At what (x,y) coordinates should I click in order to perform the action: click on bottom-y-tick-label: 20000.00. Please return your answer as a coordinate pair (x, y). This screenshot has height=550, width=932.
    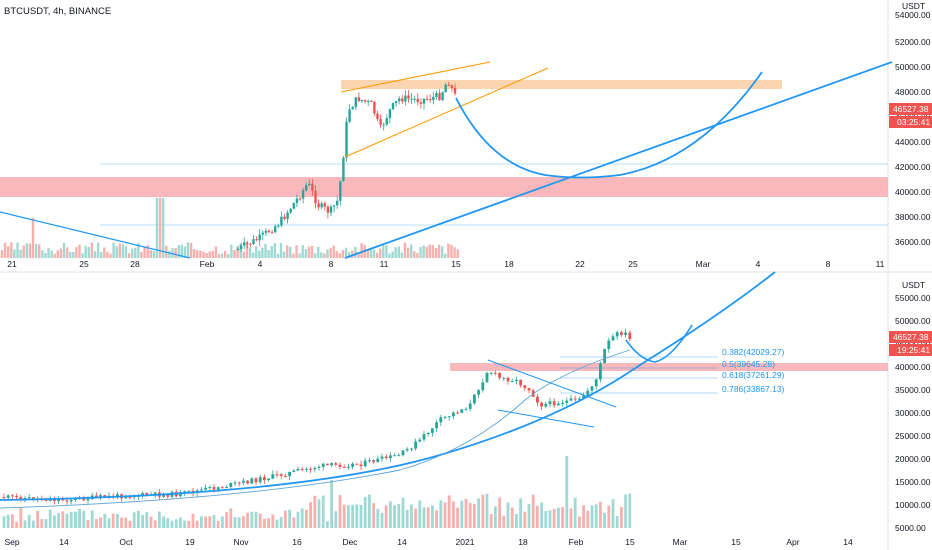
    Looking at the image, I should click on (913, 459).